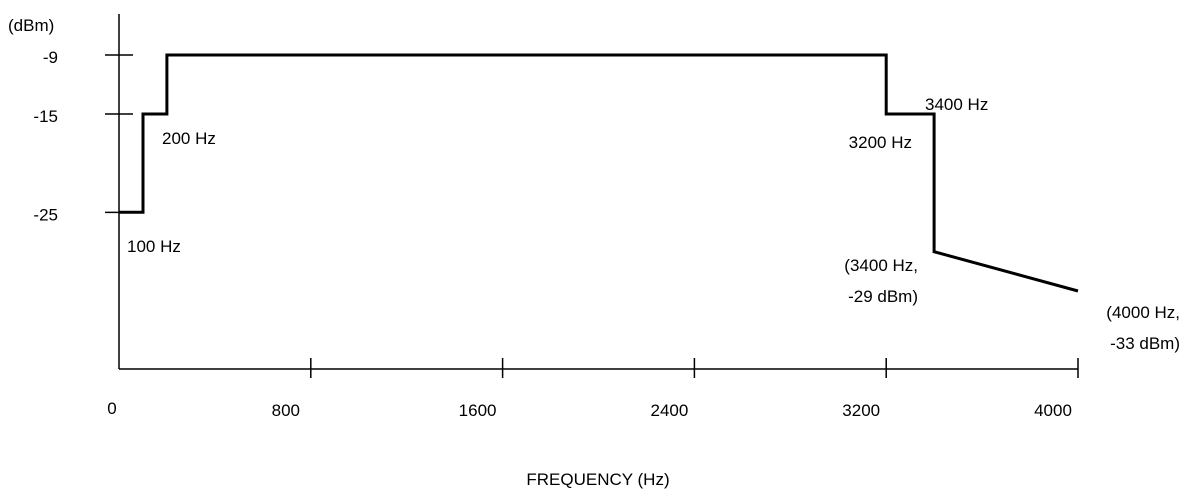  Describe the element at coordinates (45, 116) in the screenshot. I see `y-tick-label: -15` at that location.